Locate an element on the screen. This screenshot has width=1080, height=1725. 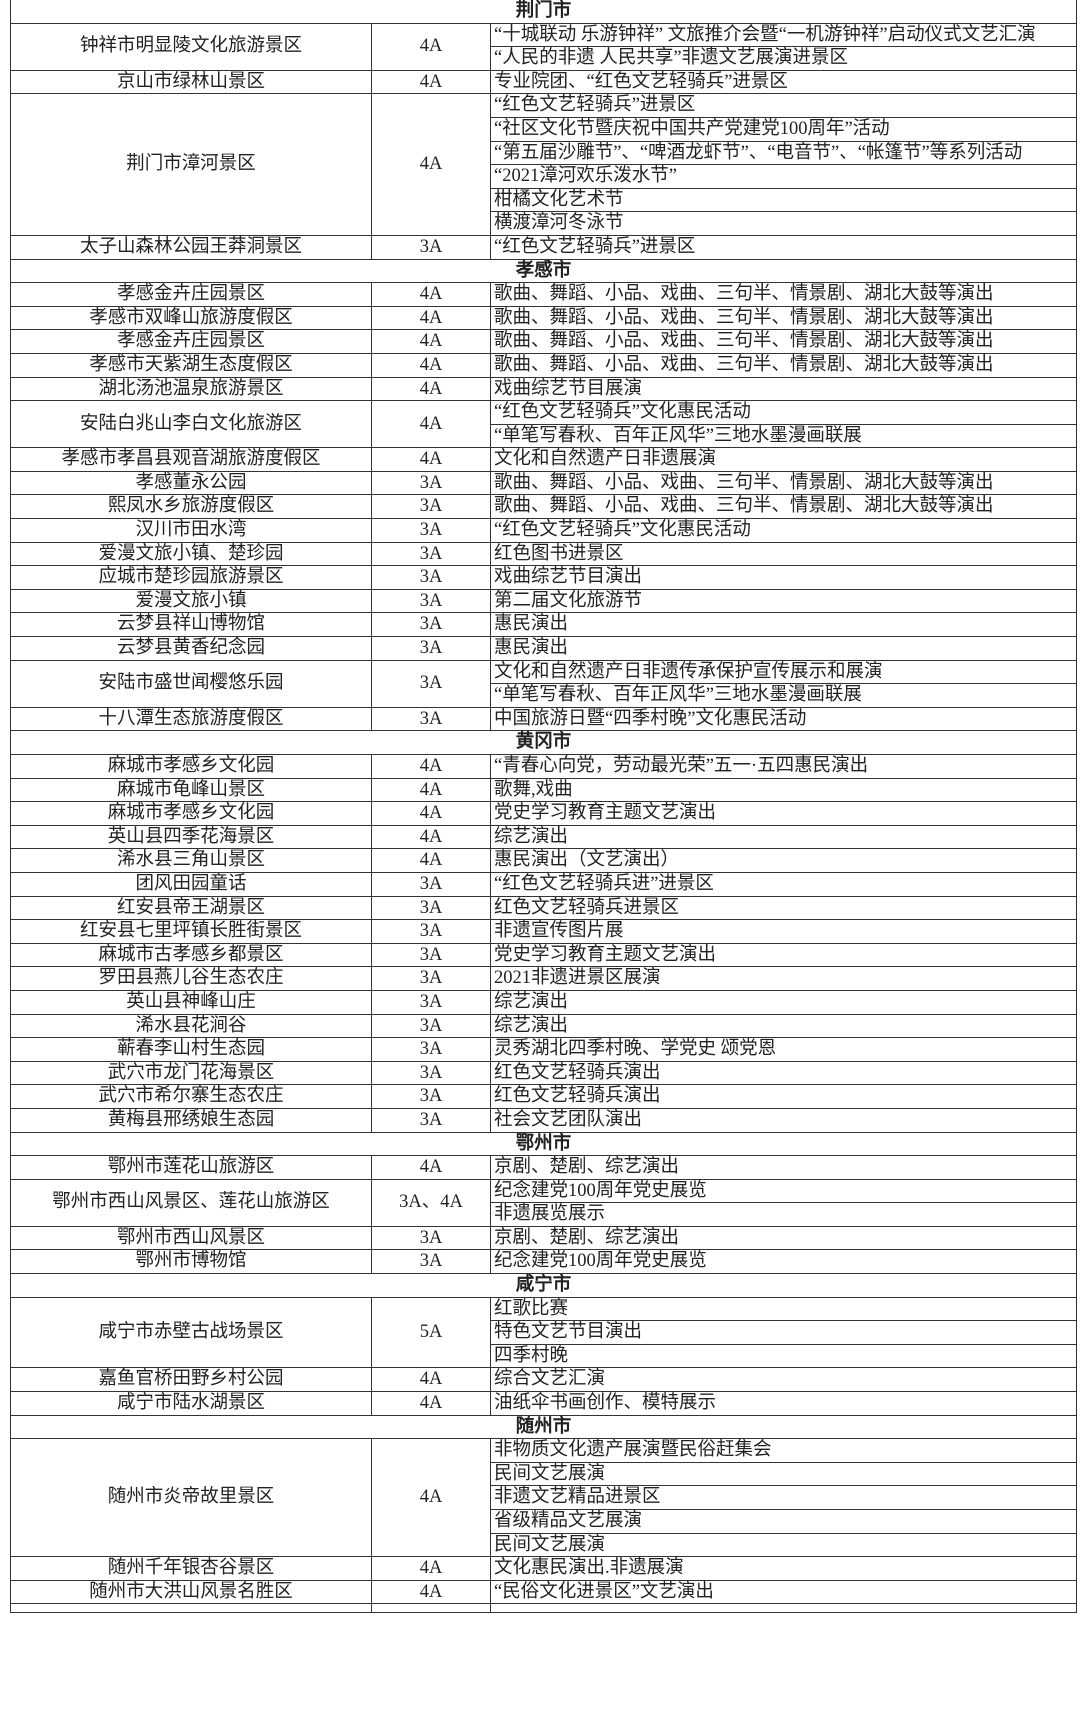
activity-cell: “单笔写春秋、百年正风华”三地水墨漫画联展 is located at coordinates (783, 436).